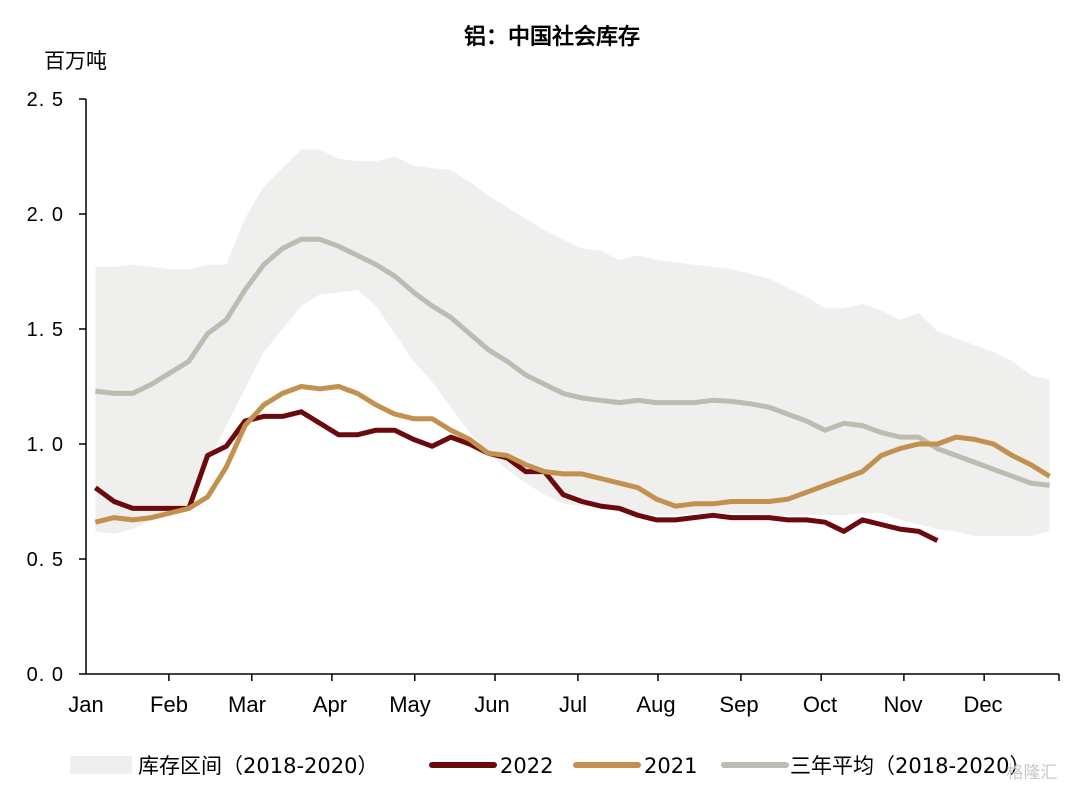 This screenshot has height=792, width=1080. What do you see at coordinates (573, 704) in the screenshot?
I see `x-tick-label: Jul` at bounding box center [573, 704].